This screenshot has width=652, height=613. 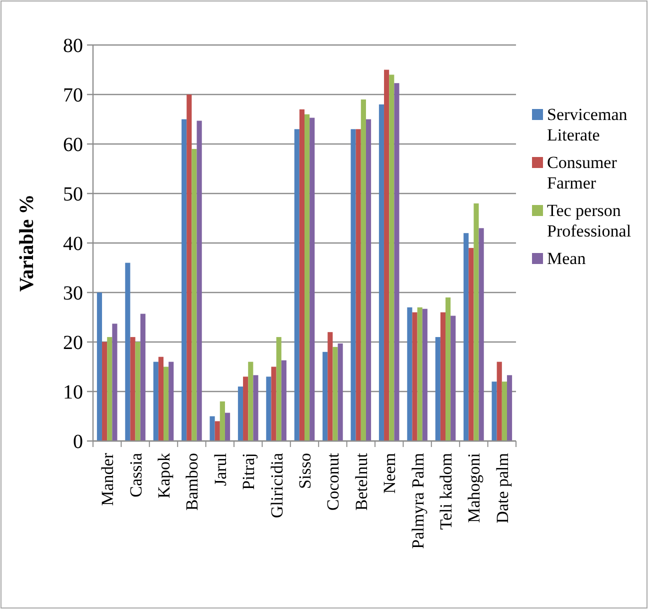 What do you see at coordinates (361, 481) in the screenshot?
I see `x-tick-label: Betelnut` at bounding box center [361, 481].